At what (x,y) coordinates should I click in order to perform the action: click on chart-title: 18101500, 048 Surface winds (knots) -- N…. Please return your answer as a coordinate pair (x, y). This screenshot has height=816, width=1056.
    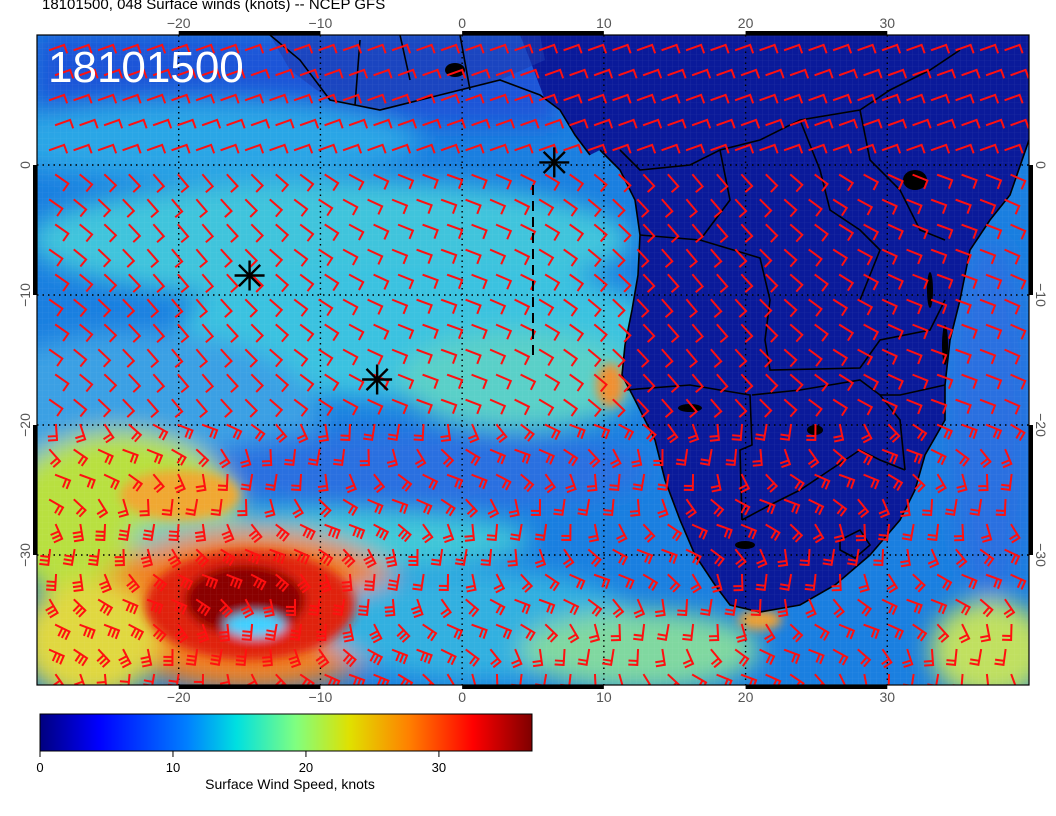
    Looking at the image, I should click on (214, 6).